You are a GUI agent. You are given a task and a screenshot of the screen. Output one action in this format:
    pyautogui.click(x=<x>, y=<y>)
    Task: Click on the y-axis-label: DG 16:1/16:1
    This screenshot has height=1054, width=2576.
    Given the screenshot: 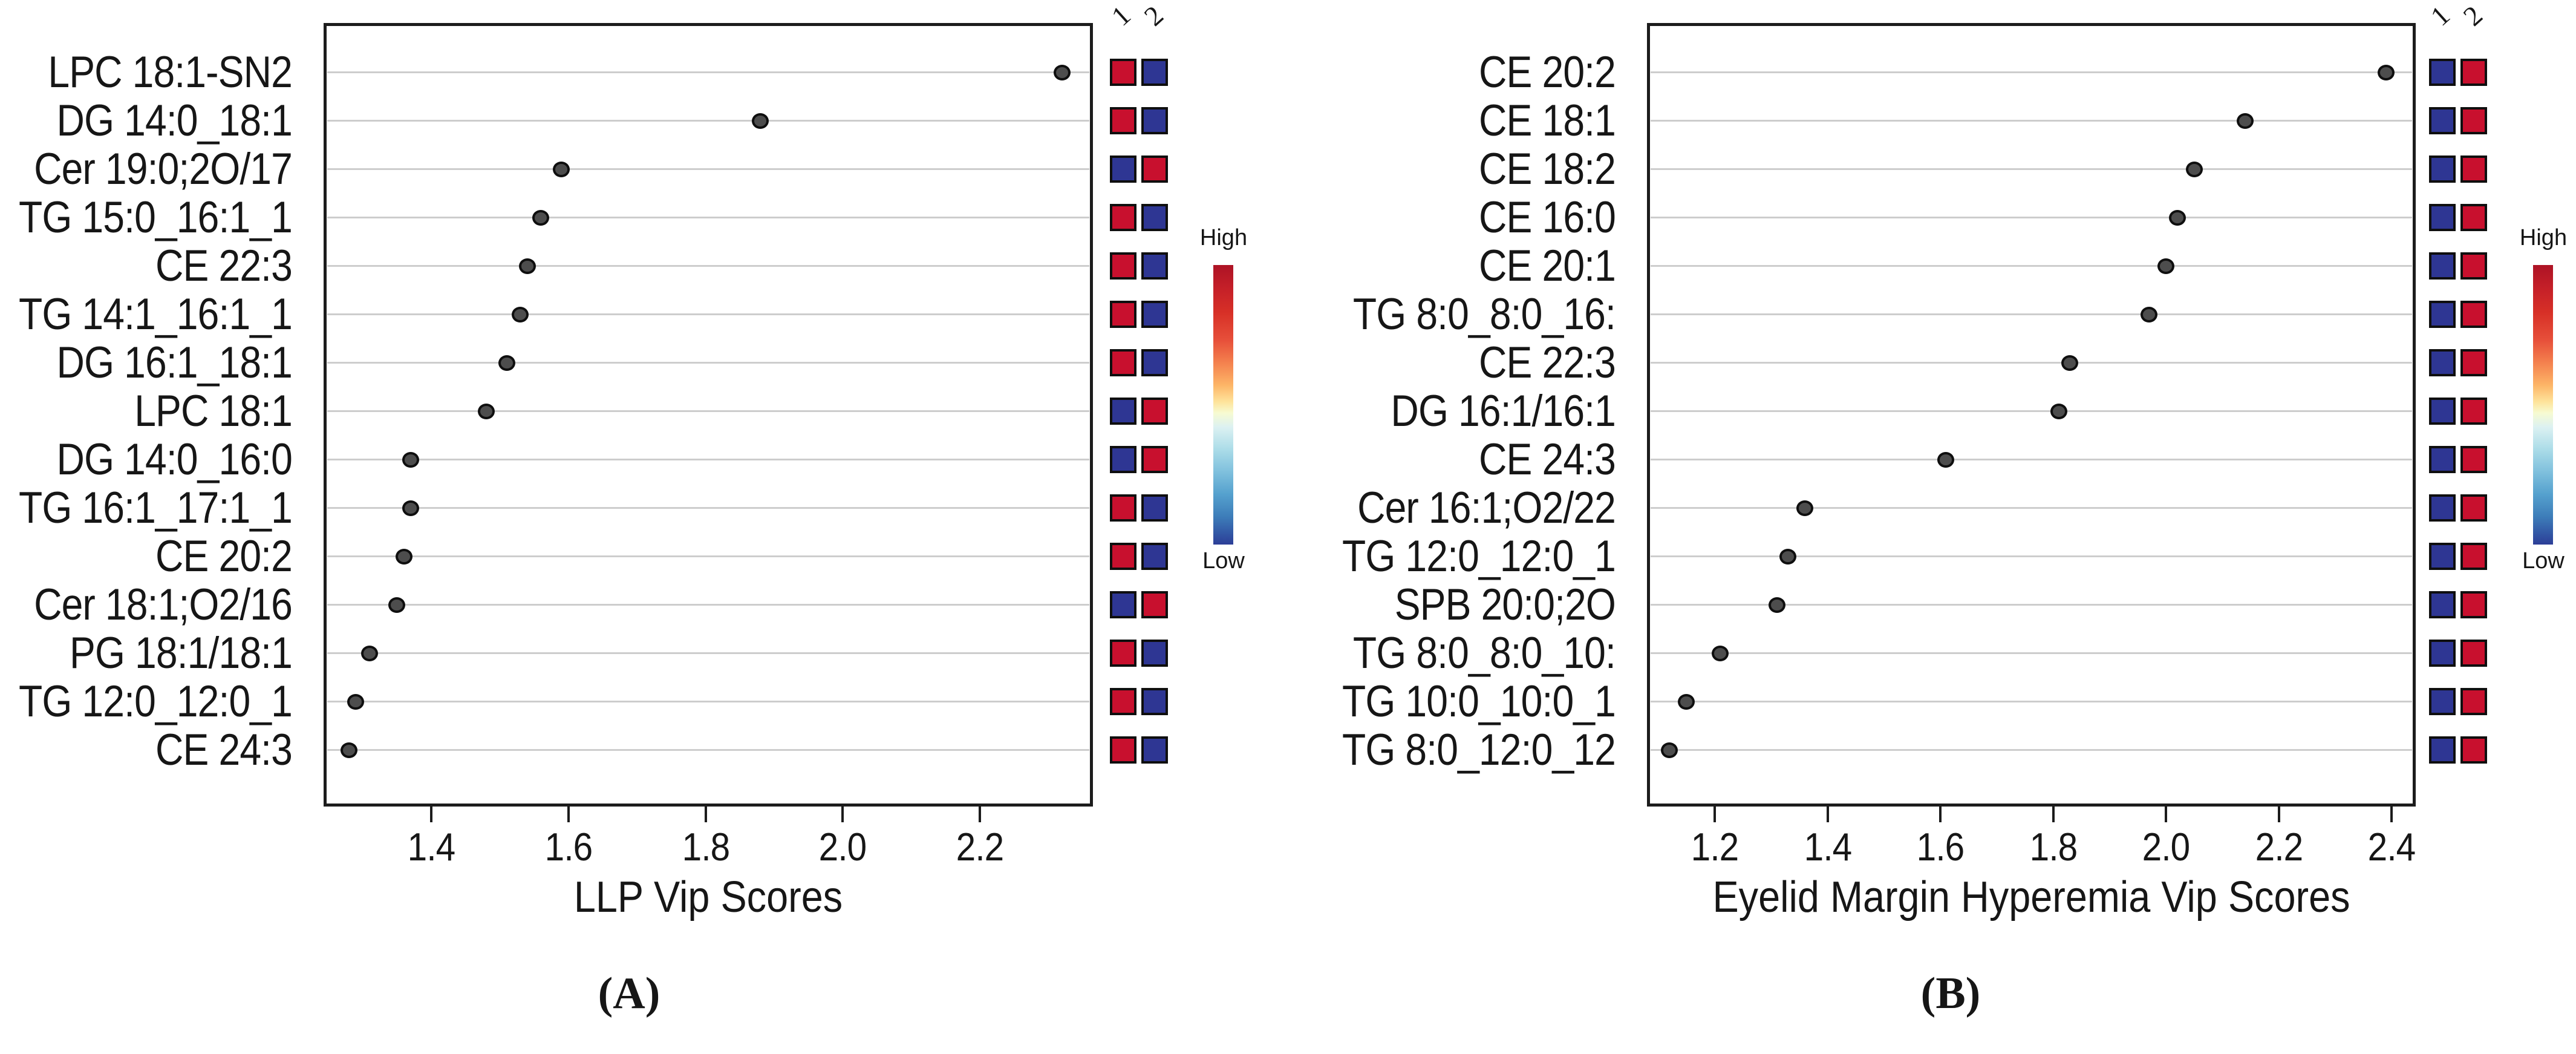 What is the action you would take?
    pyautogui.click(x=1503, y=411)
    